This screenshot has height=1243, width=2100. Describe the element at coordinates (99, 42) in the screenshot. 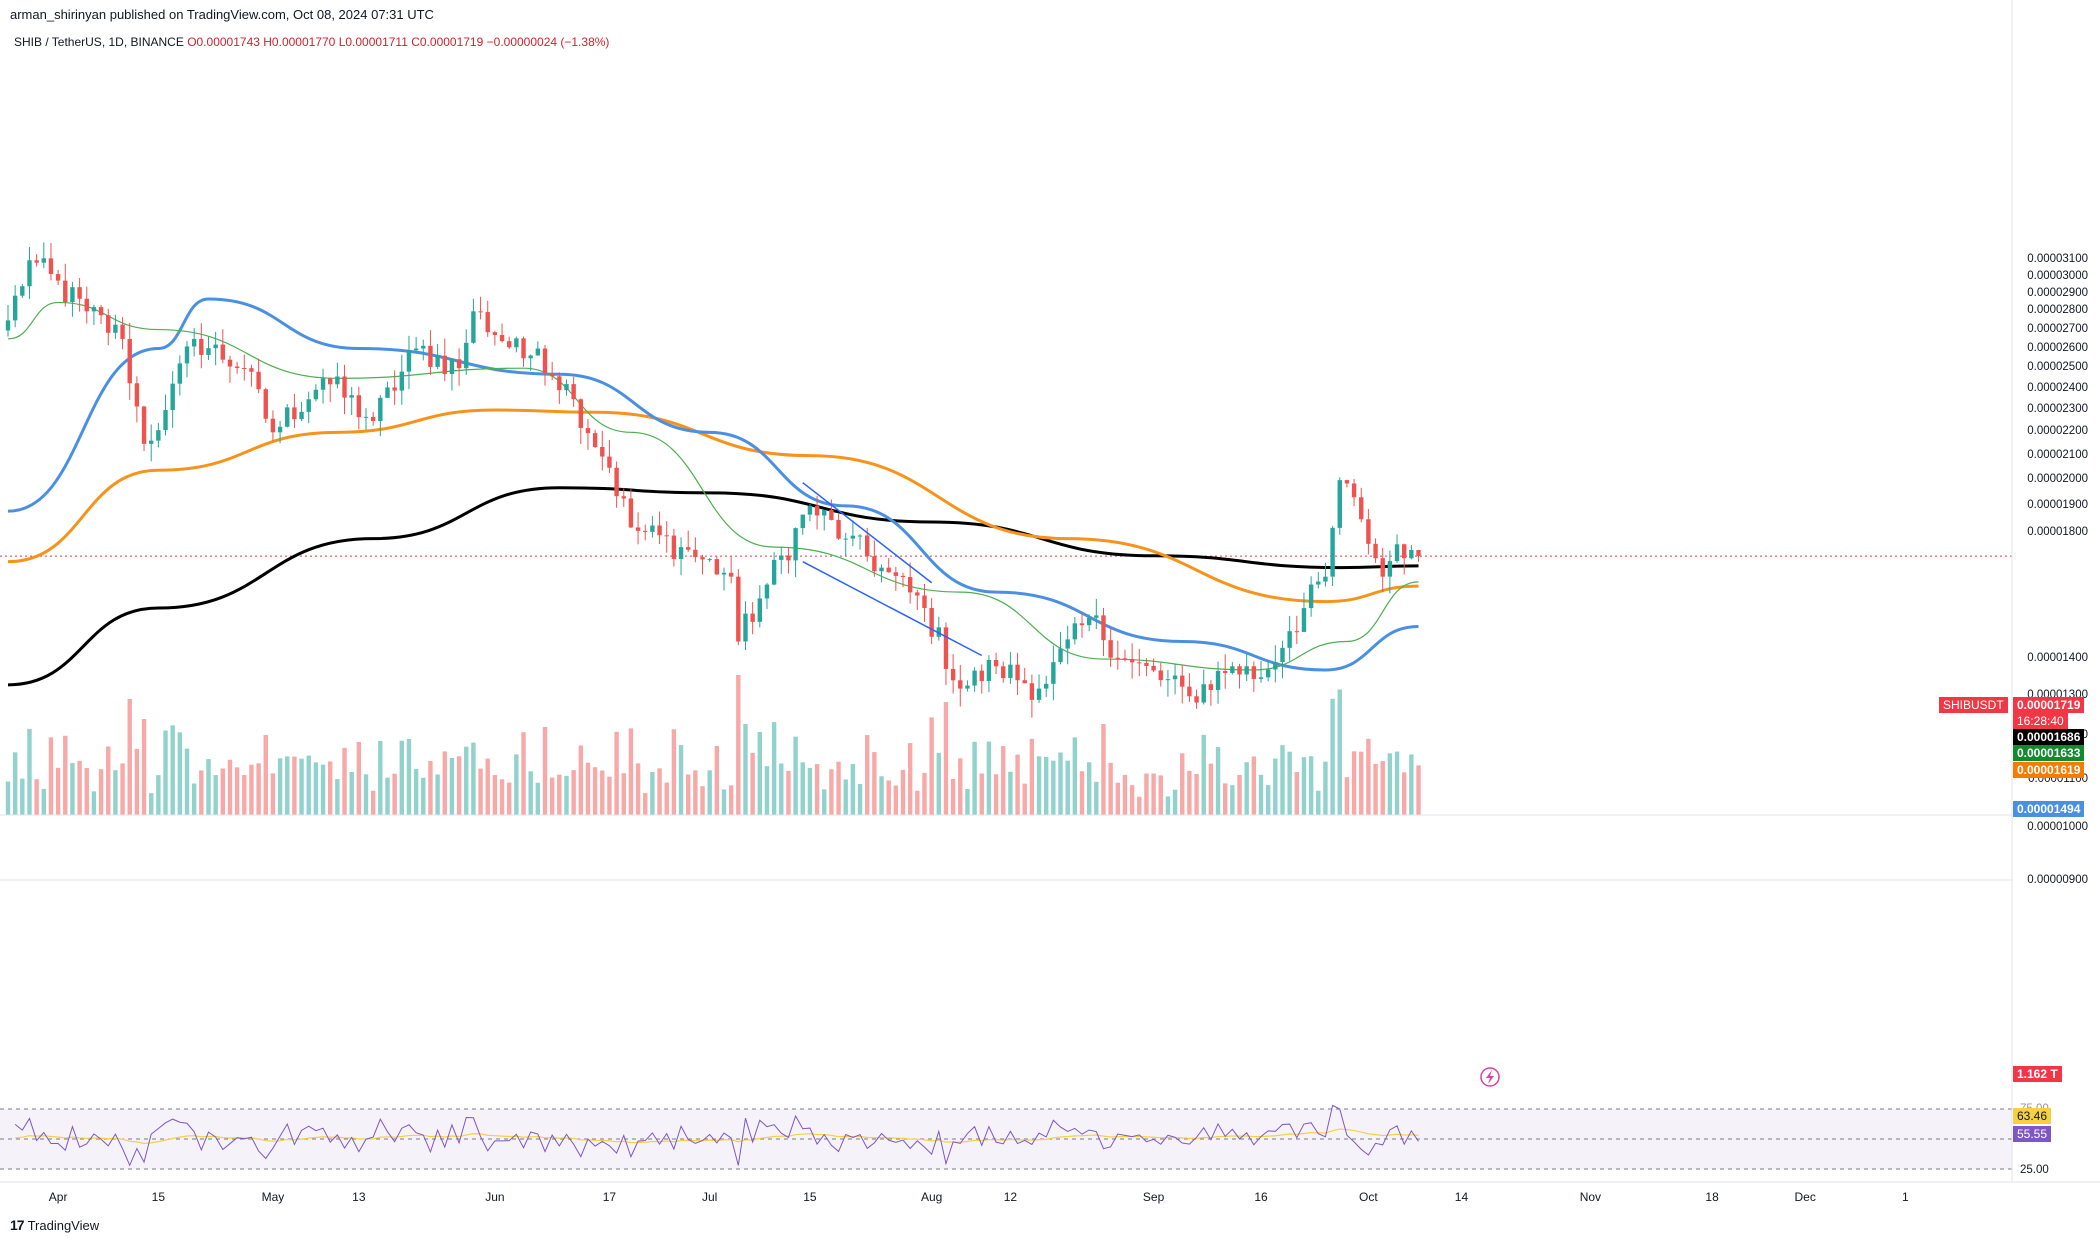

I see `symbol-name: SHIB / TetherUS, 1D, BINANCE` at that location.